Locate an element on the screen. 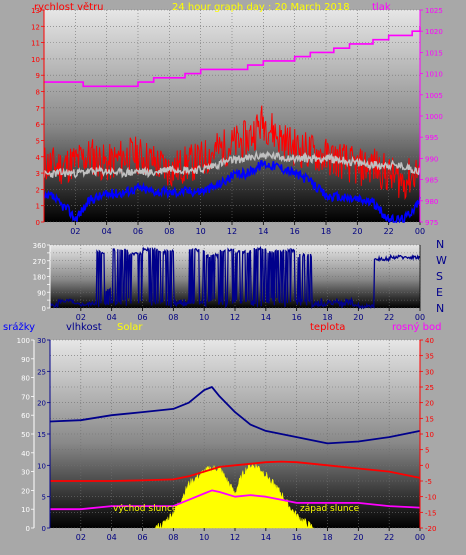 The image size is (466, 555). climate-x-tick-label: 00 is located at coordinates (420, 537).